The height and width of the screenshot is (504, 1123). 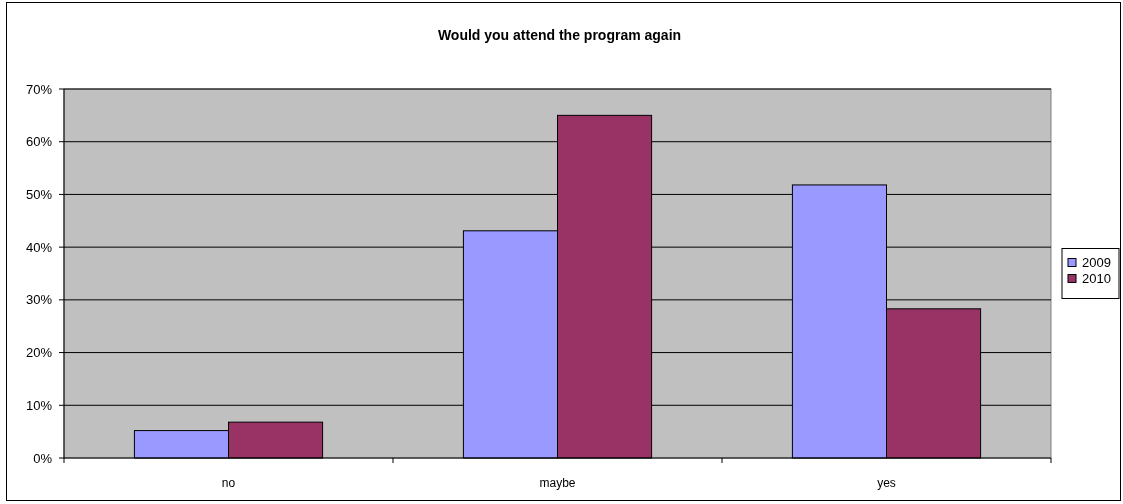 I want to click on y-tick-label: 40%, so click(x=39, y=247).